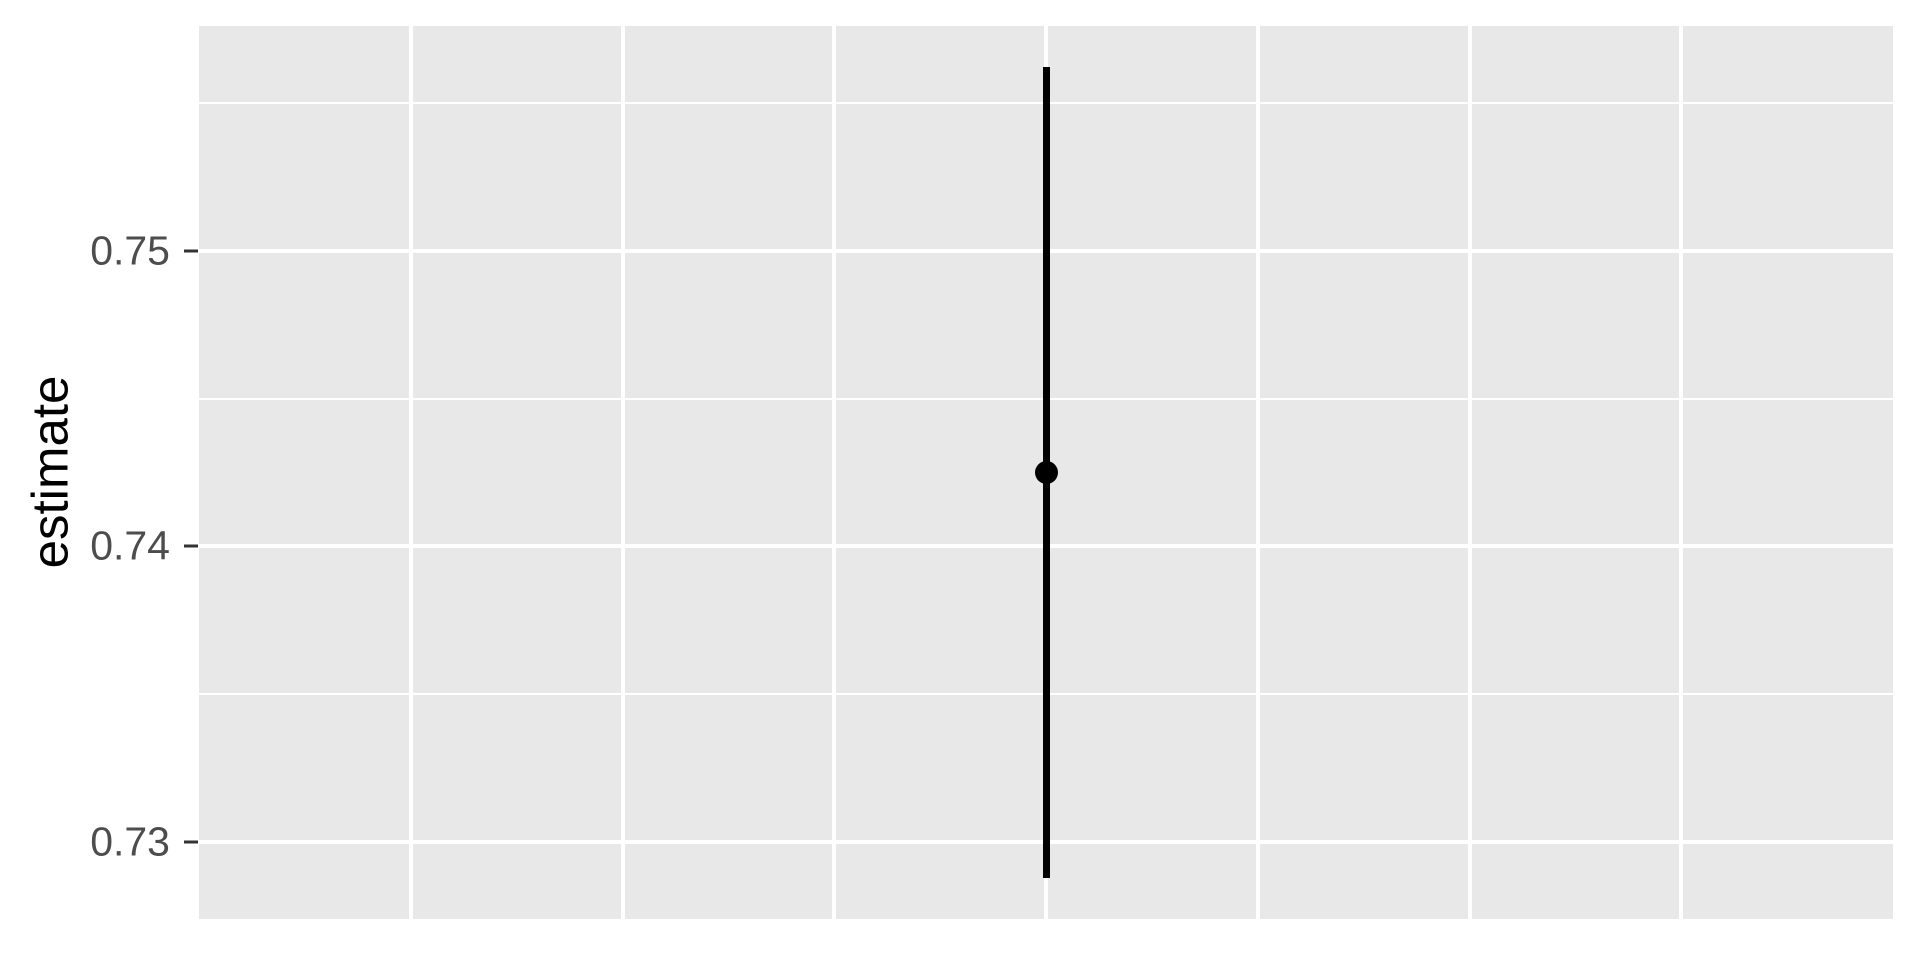 This screenshot has height=960, width=1920. What do you see at coordinates (99, 480) in the screenshot?
I see `y-axis: 0.75 0.74 0.73` at bounding box center [99, 480].